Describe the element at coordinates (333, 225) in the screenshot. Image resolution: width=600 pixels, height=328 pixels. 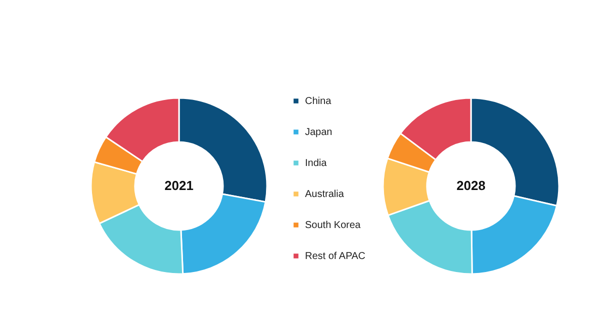
I see `legend-label: South Korea` at that location.